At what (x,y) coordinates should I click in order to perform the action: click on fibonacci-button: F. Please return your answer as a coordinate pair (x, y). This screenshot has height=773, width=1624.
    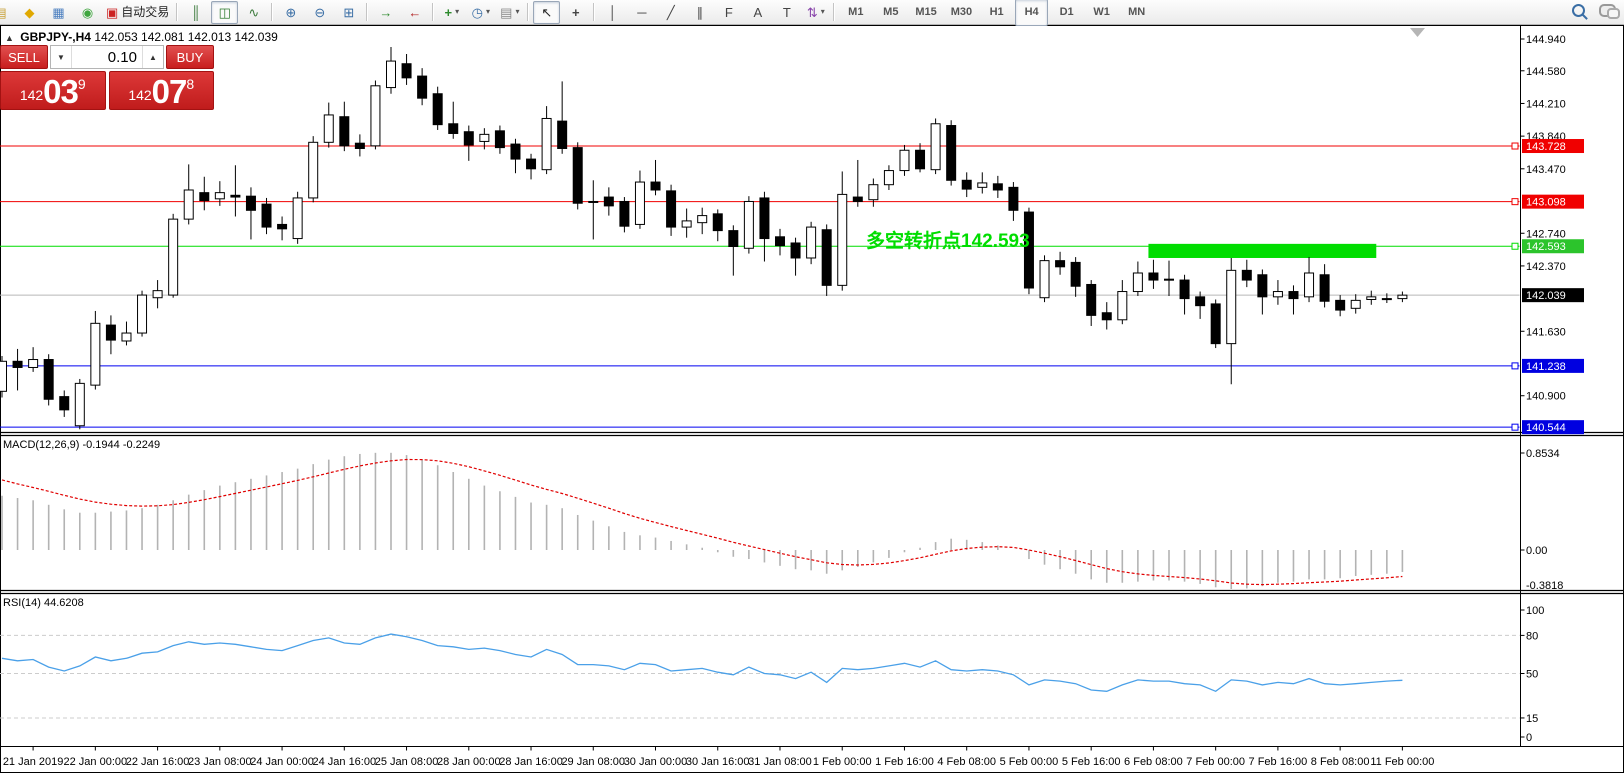
    Looking at the image, I should click on (728, 12).